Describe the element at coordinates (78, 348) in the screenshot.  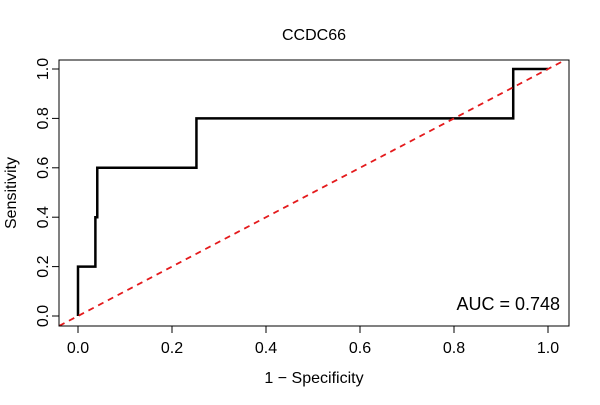
I see `x-tick-label: 0.0` at that location.